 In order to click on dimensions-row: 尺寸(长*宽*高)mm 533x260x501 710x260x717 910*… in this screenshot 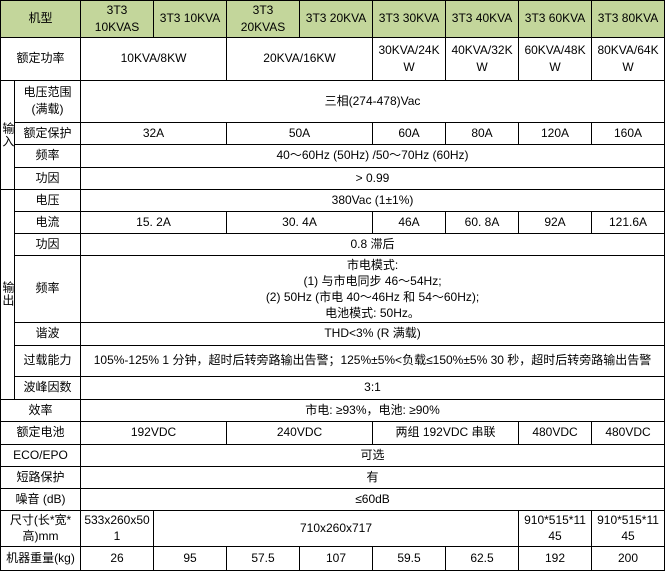, I will do `click(332, 528)`.